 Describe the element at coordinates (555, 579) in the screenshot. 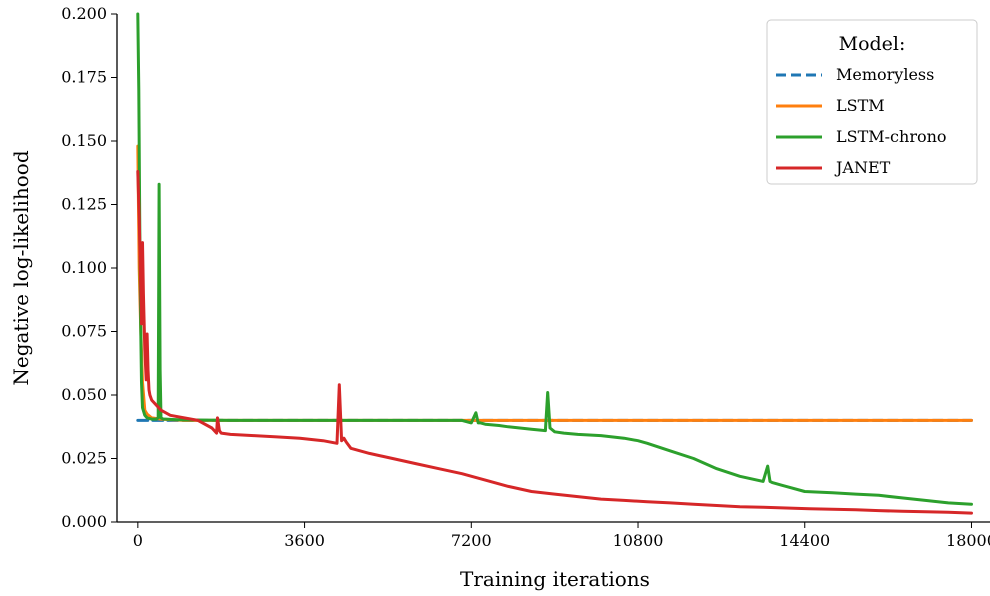

I see `x-axis-title: Training iterations` at that location.